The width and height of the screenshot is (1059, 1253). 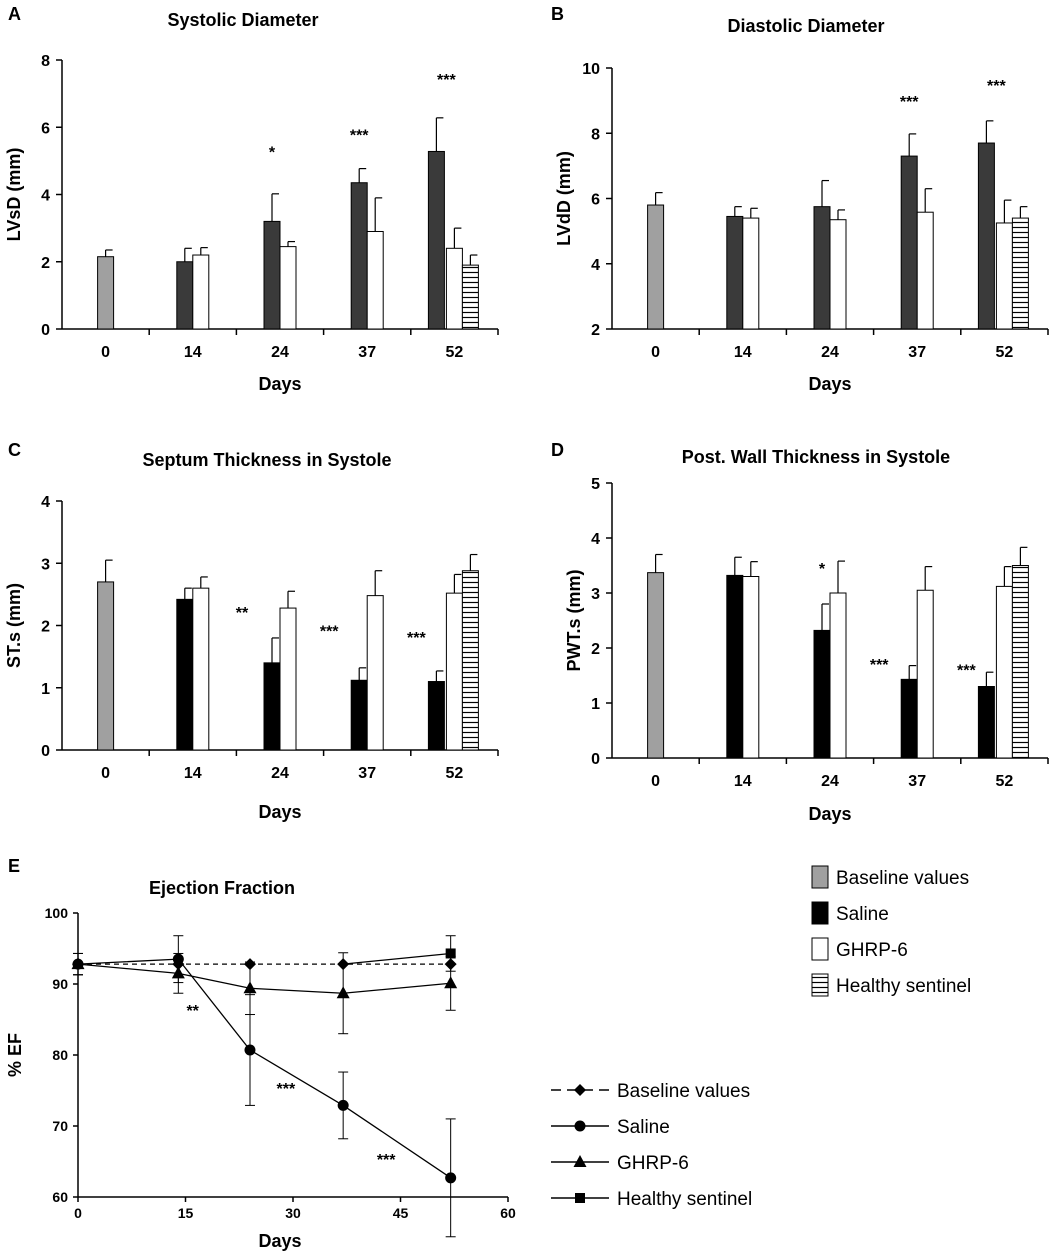 What do you see at coordinates (60, 1055) in the screenshot?
I see `y-tick-label: 80` at bounding box center [60, 1055].